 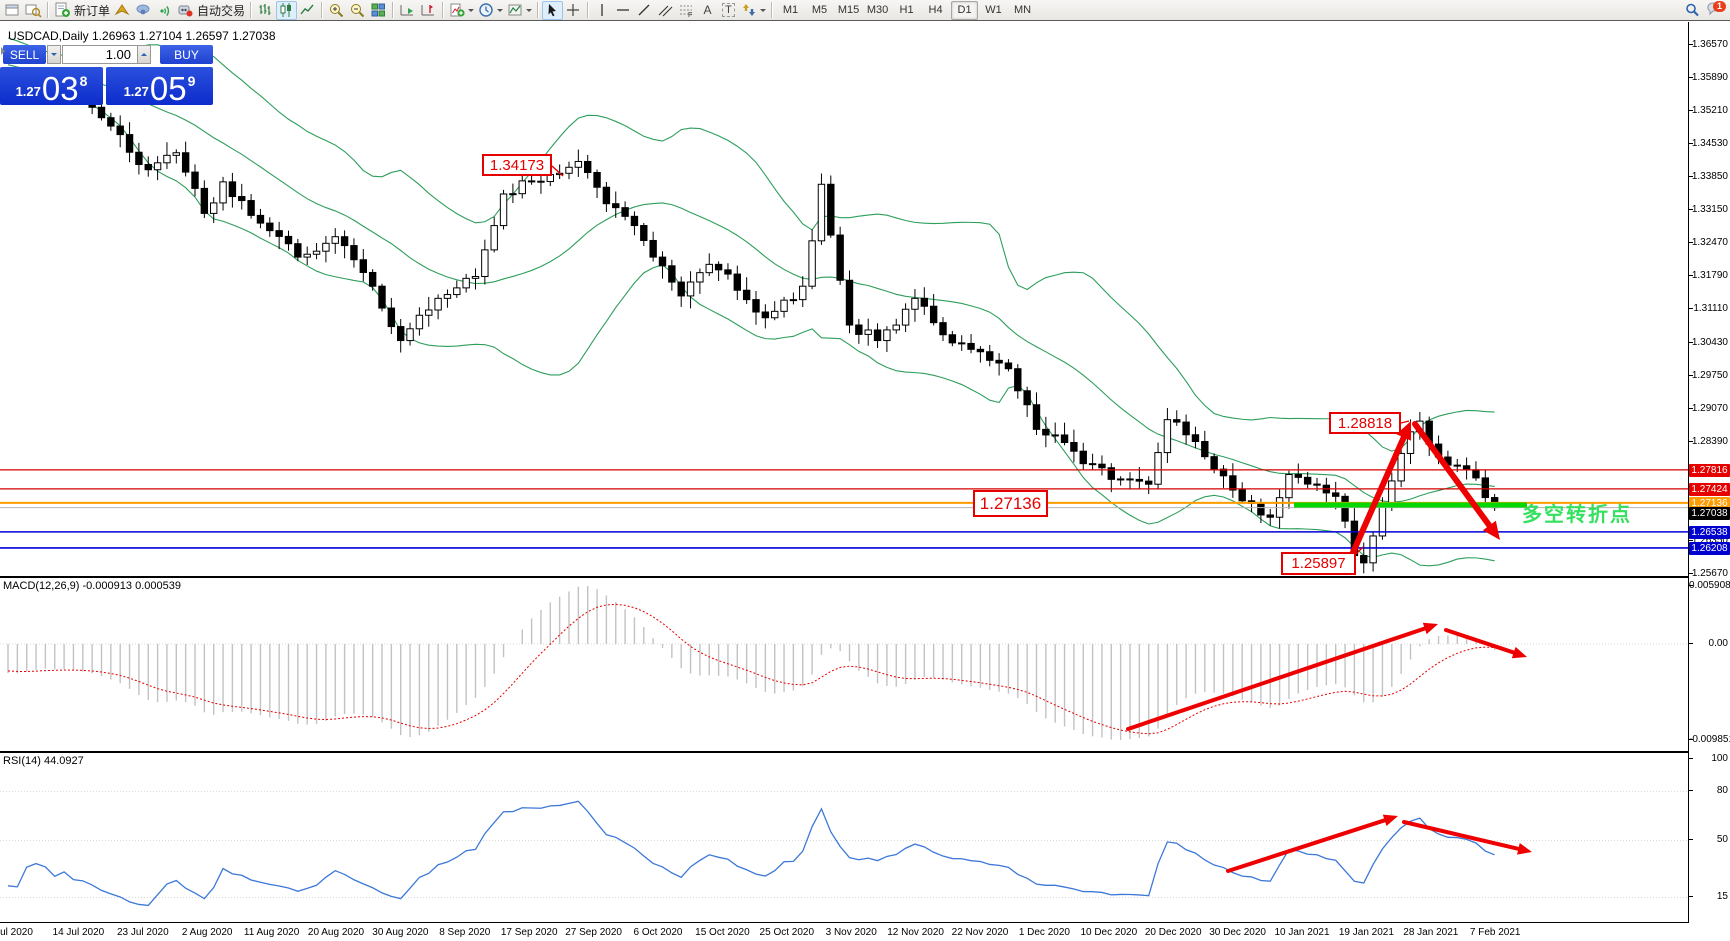 What do you see at coordinates (658, 932) in the screenshot?
I see `date-label: 6 Oct 2020` at bounding box center [658, 932].